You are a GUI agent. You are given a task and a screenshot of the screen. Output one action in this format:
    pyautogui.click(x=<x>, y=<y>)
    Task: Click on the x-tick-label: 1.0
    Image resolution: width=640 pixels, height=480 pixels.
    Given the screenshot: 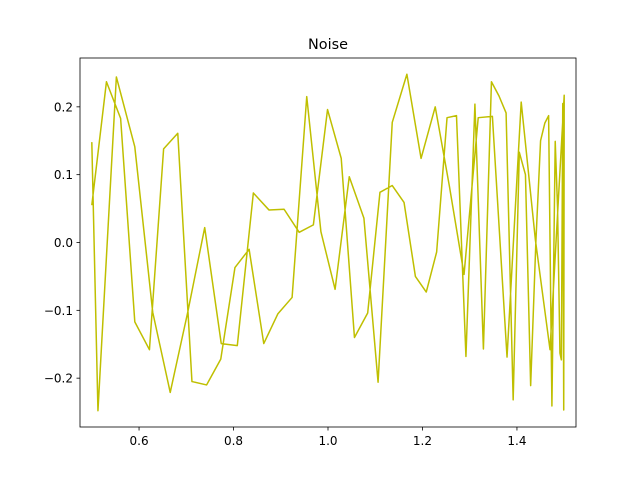 What is the action you would take?
    pyautogui.click(x=327, y=441)
    